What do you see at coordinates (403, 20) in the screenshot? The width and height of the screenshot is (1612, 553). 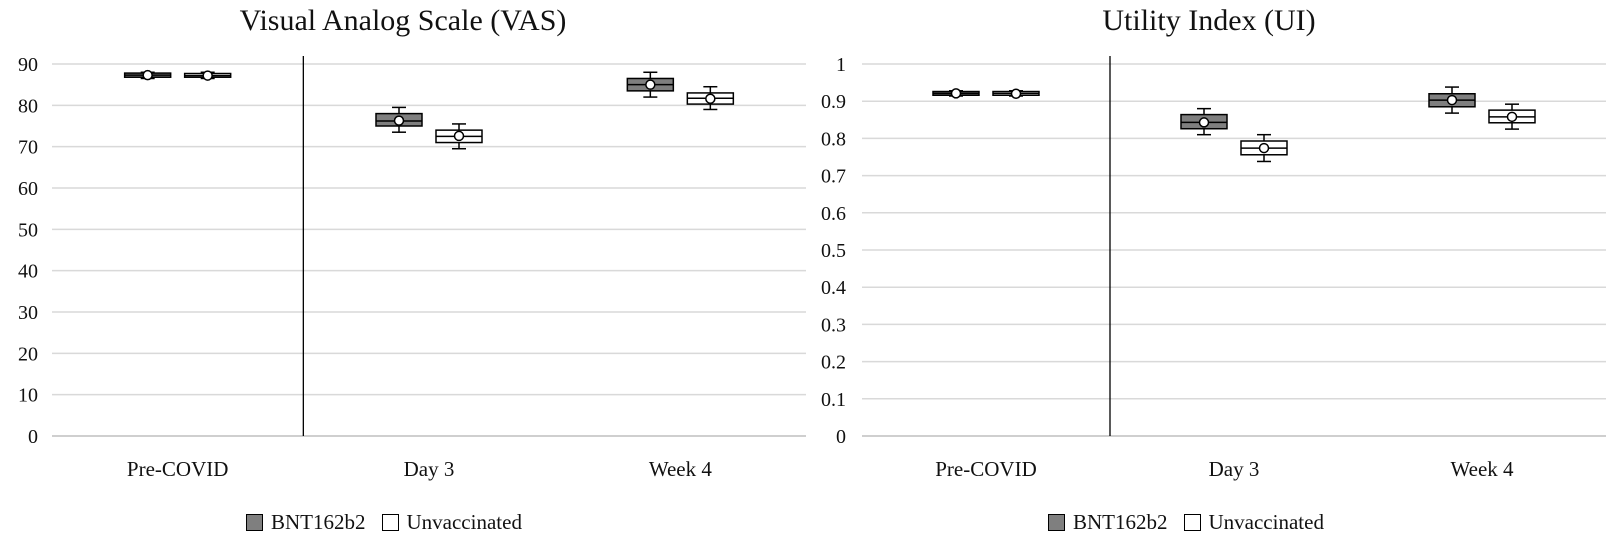 I see `vas-chart-title: Visual Analog Scale (VAS)` at bounding box center [403, 20].